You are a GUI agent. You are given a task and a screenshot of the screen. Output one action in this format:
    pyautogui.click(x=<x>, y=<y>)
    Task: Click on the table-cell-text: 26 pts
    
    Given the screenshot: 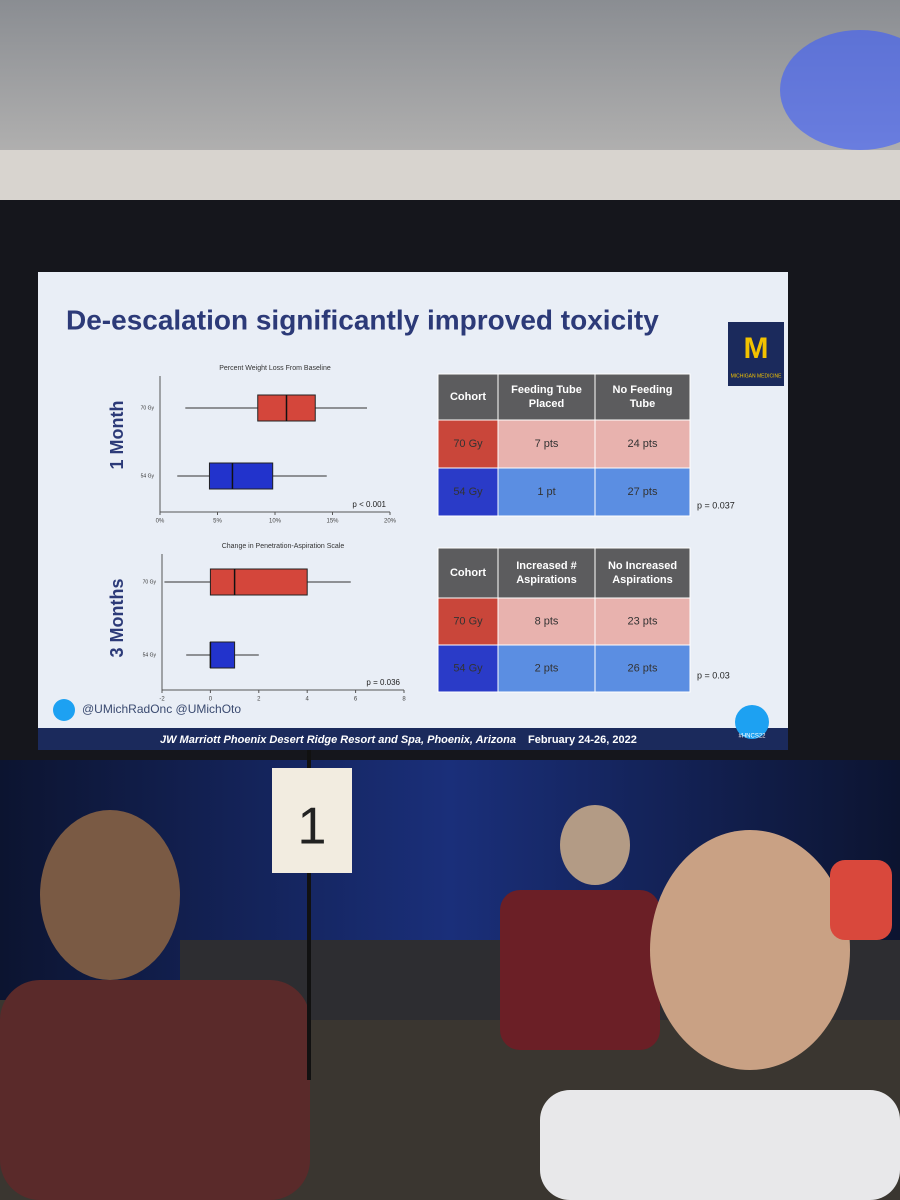 What is the action you would take?
    pyautogui.click(x=643, y=668)
    